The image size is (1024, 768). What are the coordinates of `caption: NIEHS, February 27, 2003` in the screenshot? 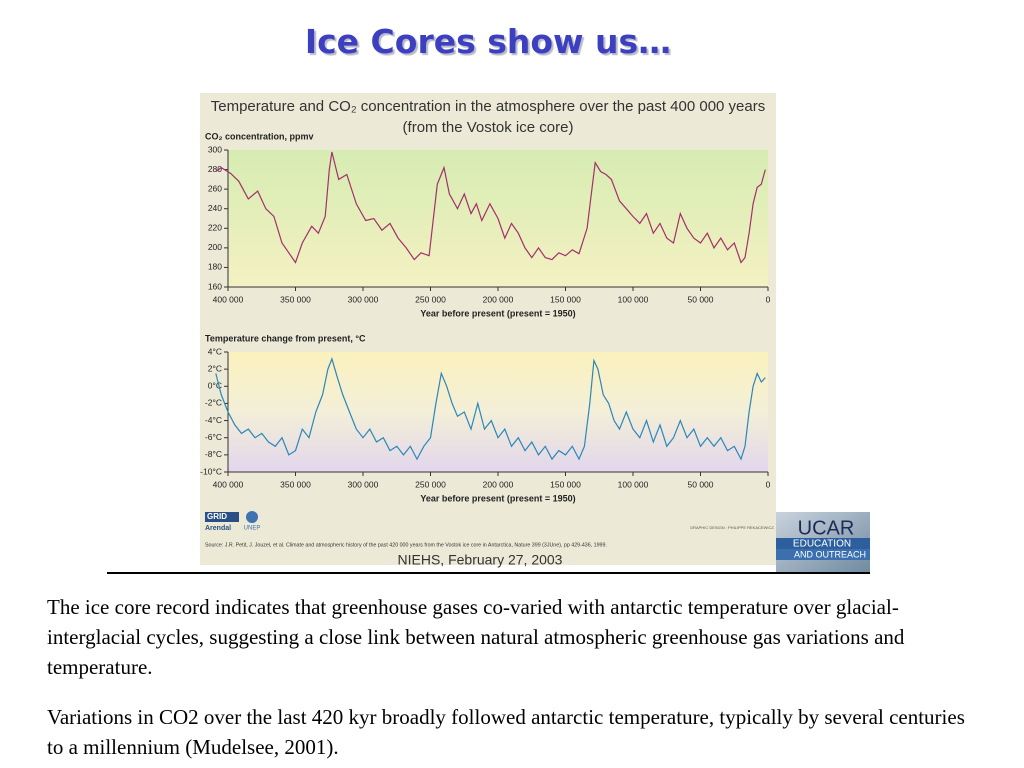 It's located at (480, 560).